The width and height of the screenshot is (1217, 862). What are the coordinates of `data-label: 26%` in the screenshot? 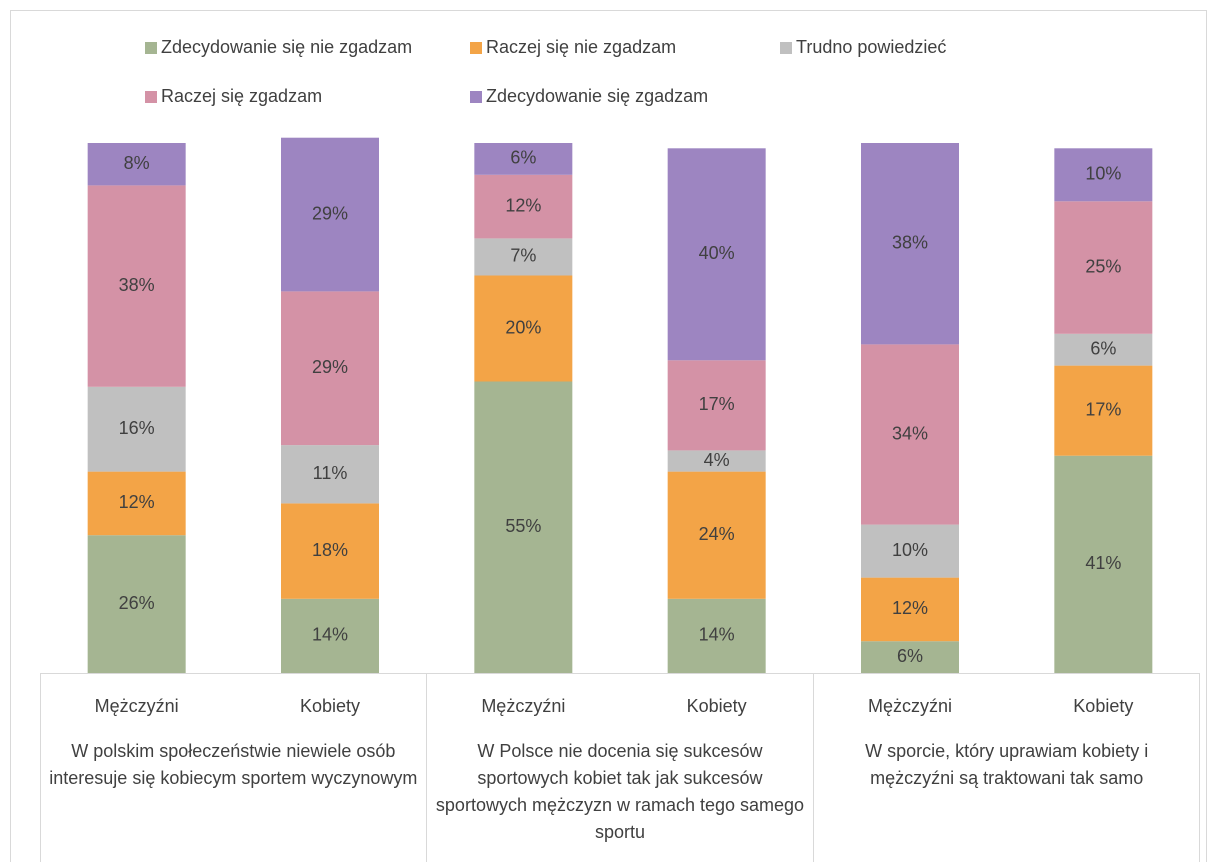 It's located at (137, 603).